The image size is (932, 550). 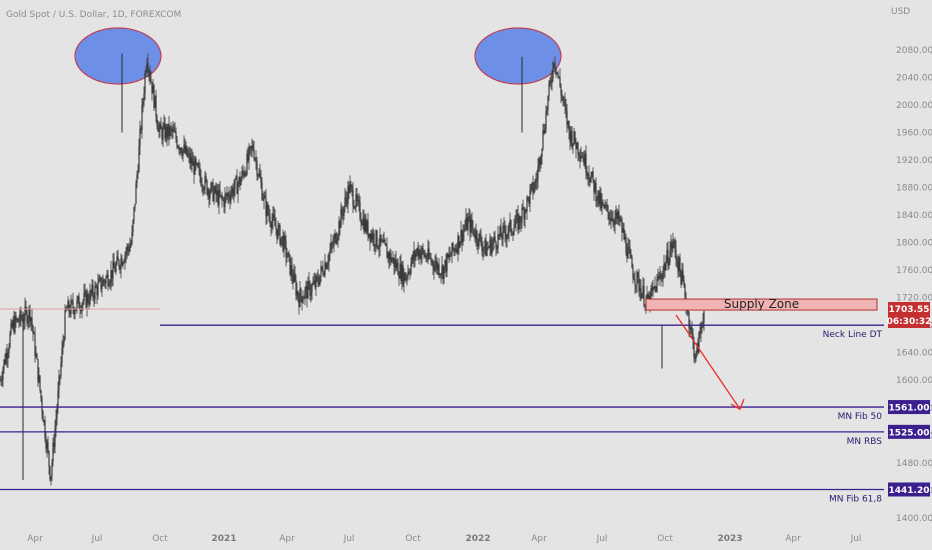 I want to click on time-tick-label: 2022, so click(x=477, y=539).